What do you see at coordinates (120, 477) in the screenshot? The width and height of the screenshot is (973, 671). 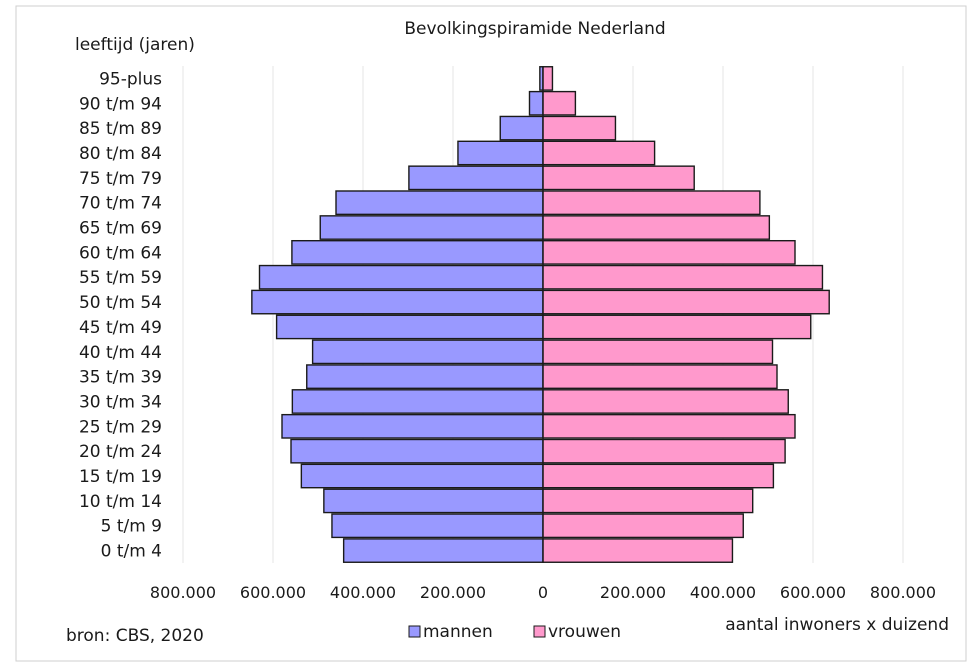 I see `y-tick-label: 15 t/m 19` at bounding box center [120, 477].